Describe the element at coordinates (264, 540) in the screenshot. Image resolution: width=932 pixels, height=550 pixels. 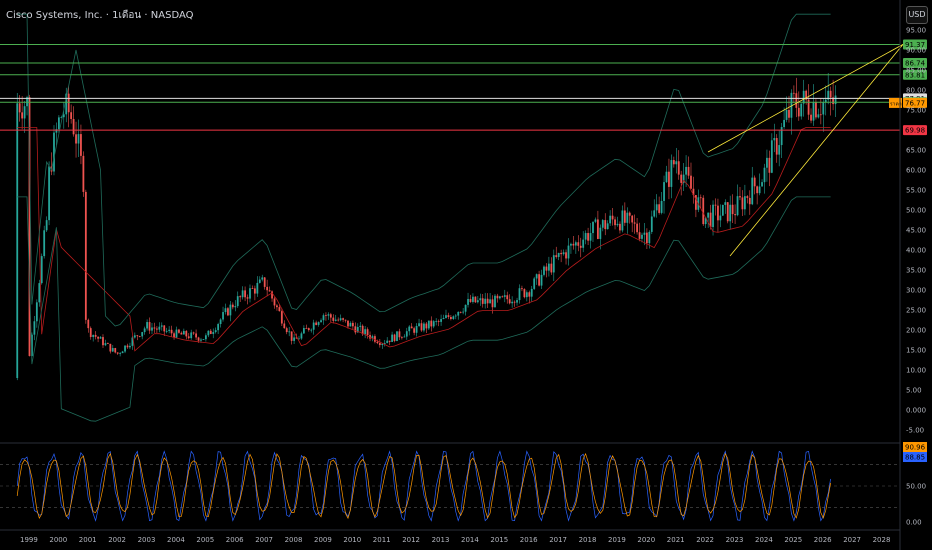
I see `time-label: 2007` at that location.